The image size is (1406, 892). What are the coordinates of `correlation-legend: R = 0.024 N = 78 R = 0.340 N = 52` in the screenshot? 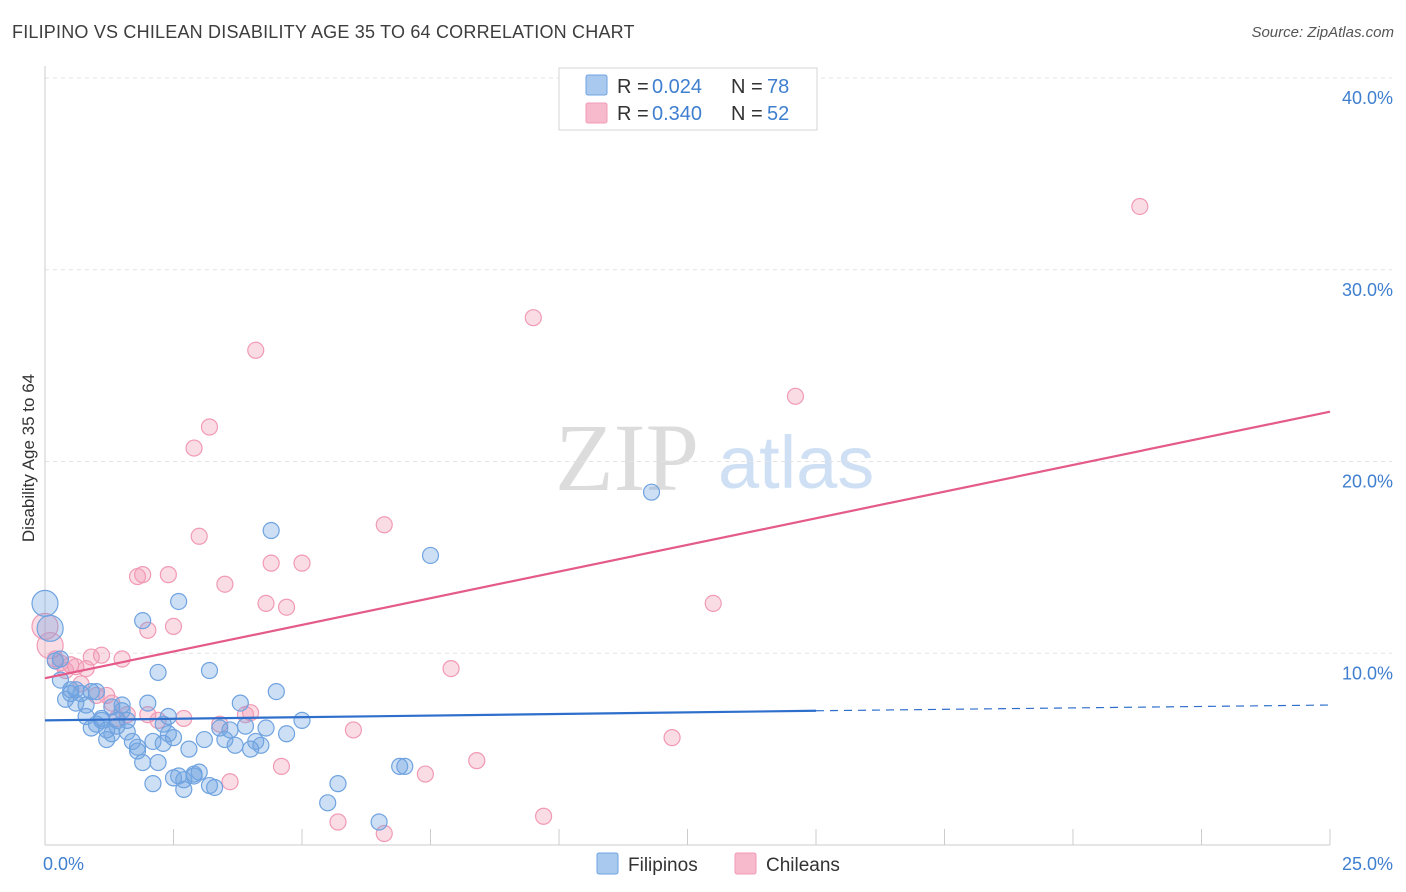 It's located at (688, 99).